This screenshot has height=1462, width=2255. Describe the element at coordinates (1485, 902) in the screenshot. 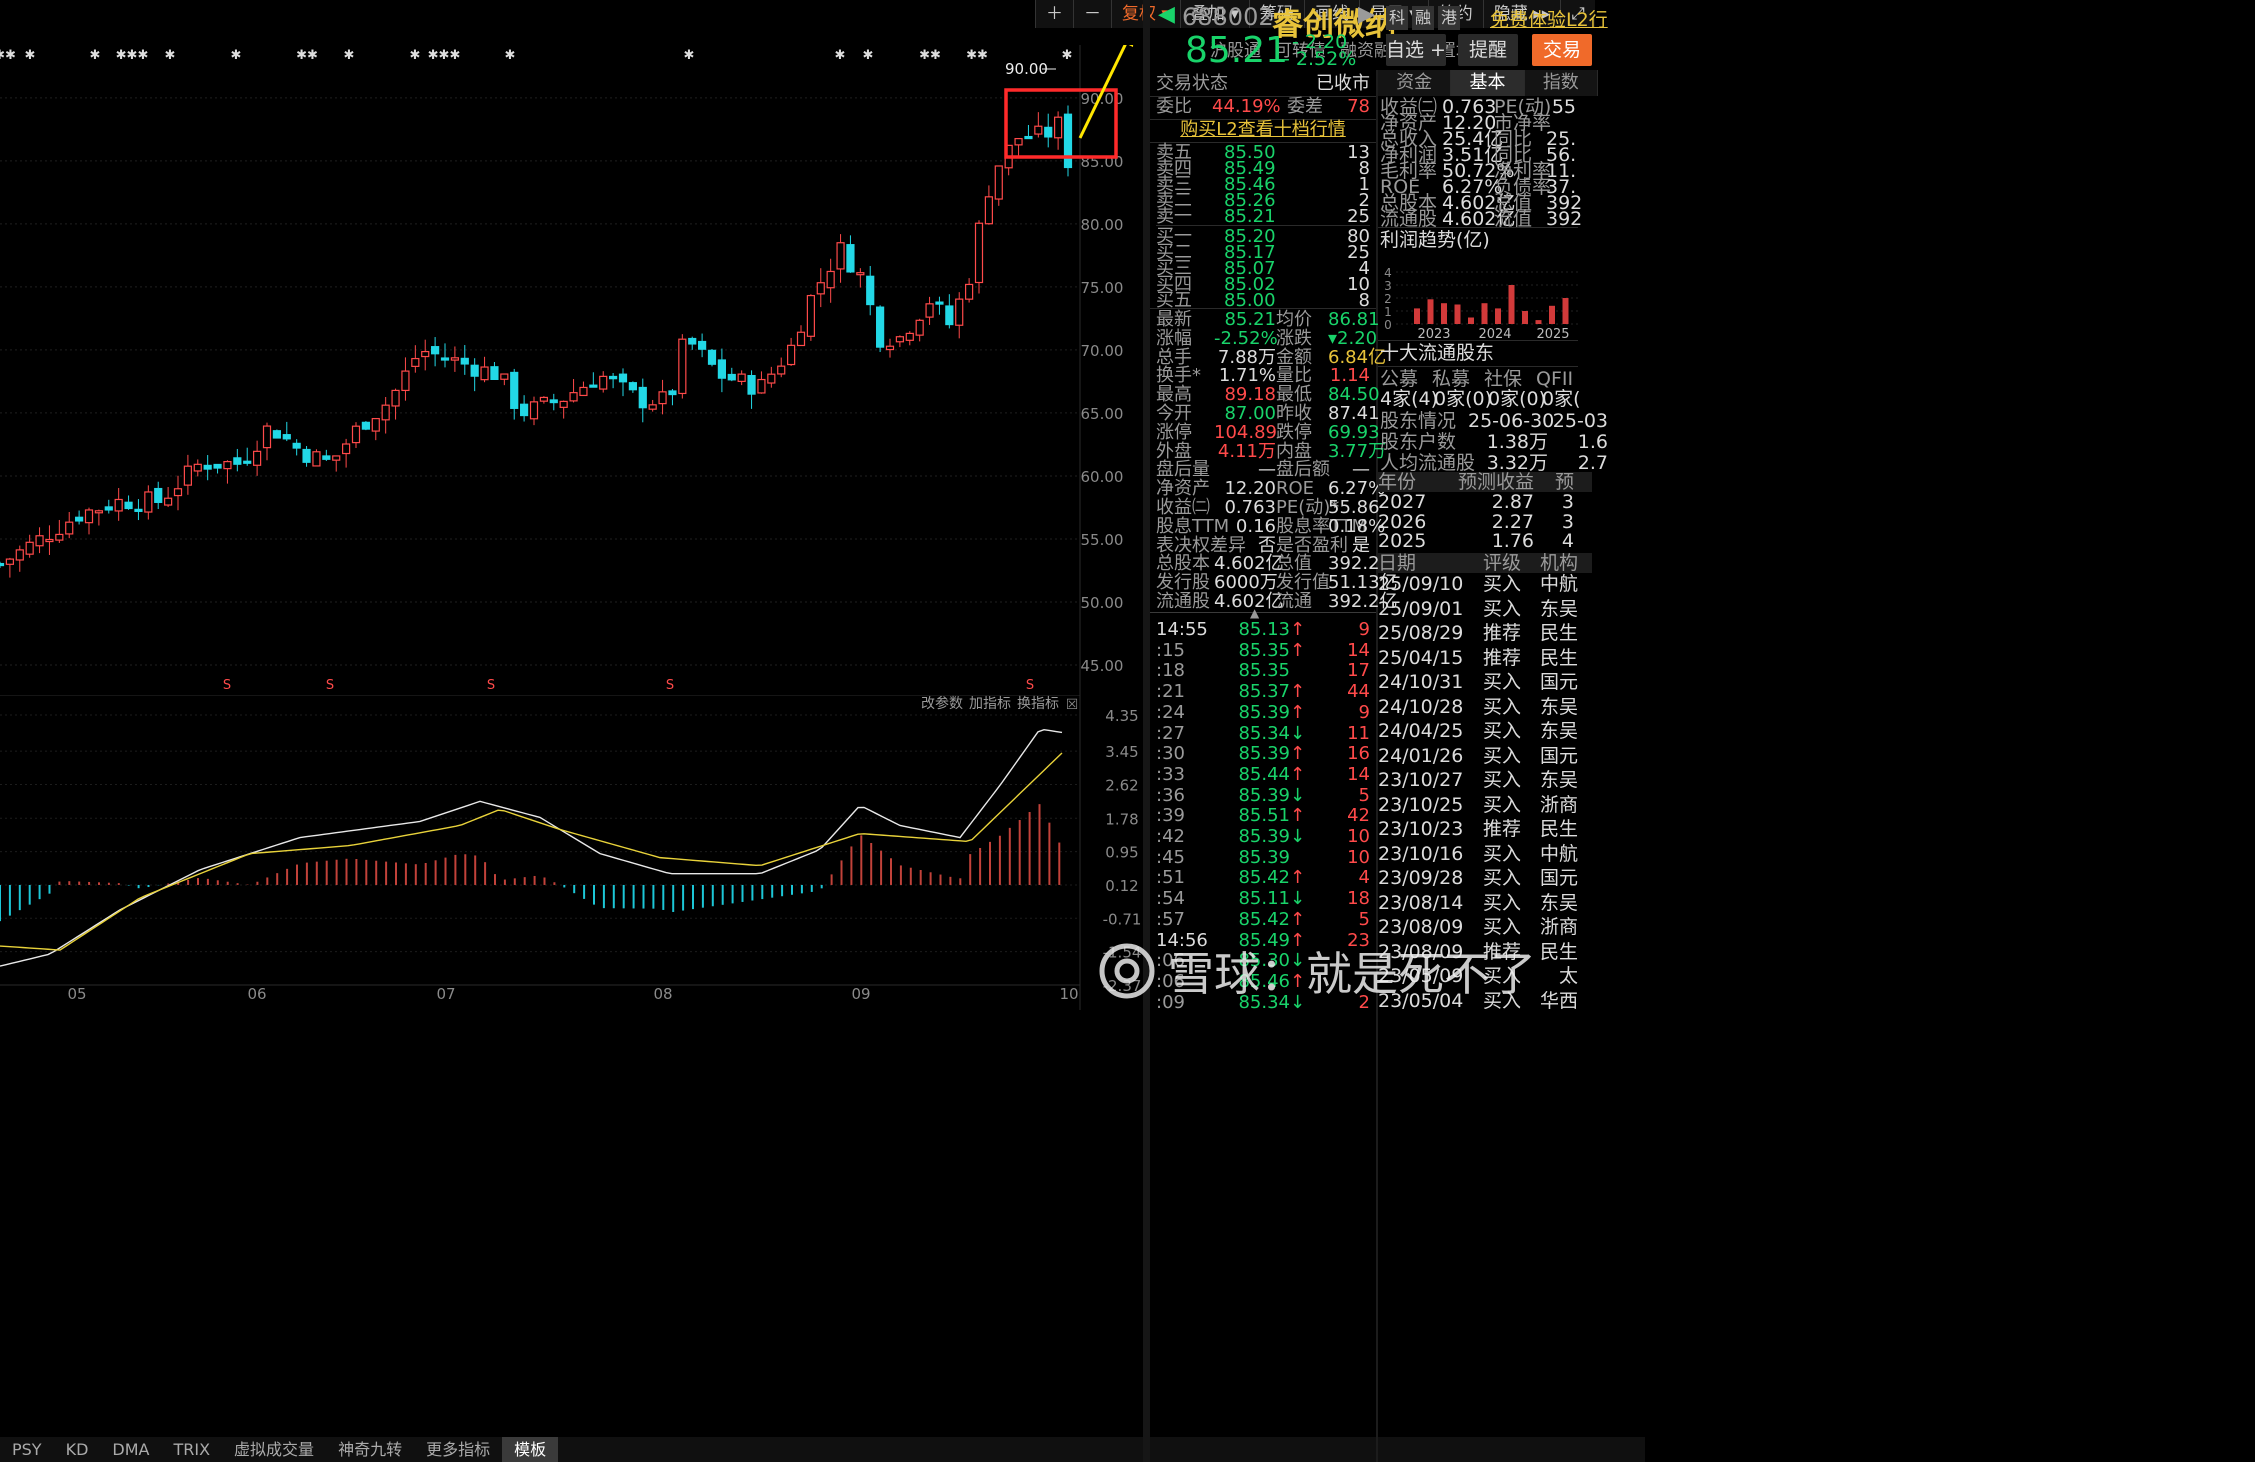

I see `rating-row: 23/08/14 买入 东吴` at that location.